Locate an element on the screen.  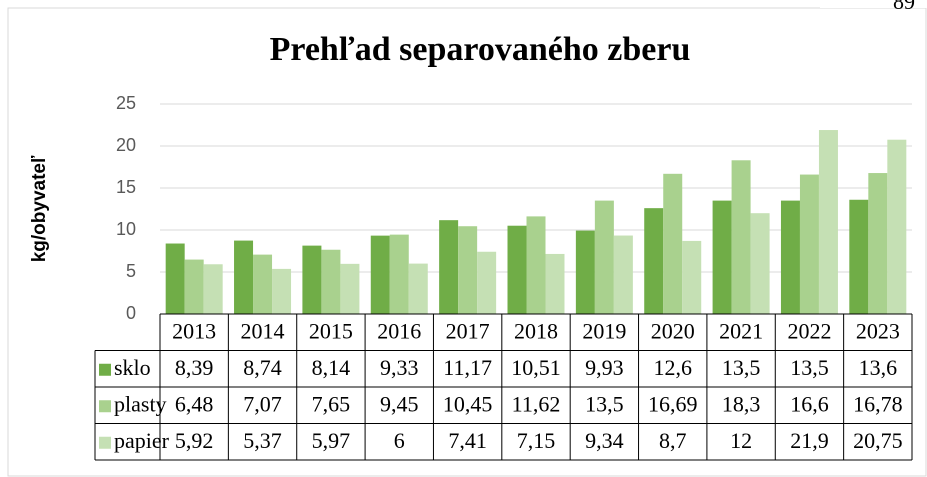
table-value: 6,48 is located at coordinates (194, 403).